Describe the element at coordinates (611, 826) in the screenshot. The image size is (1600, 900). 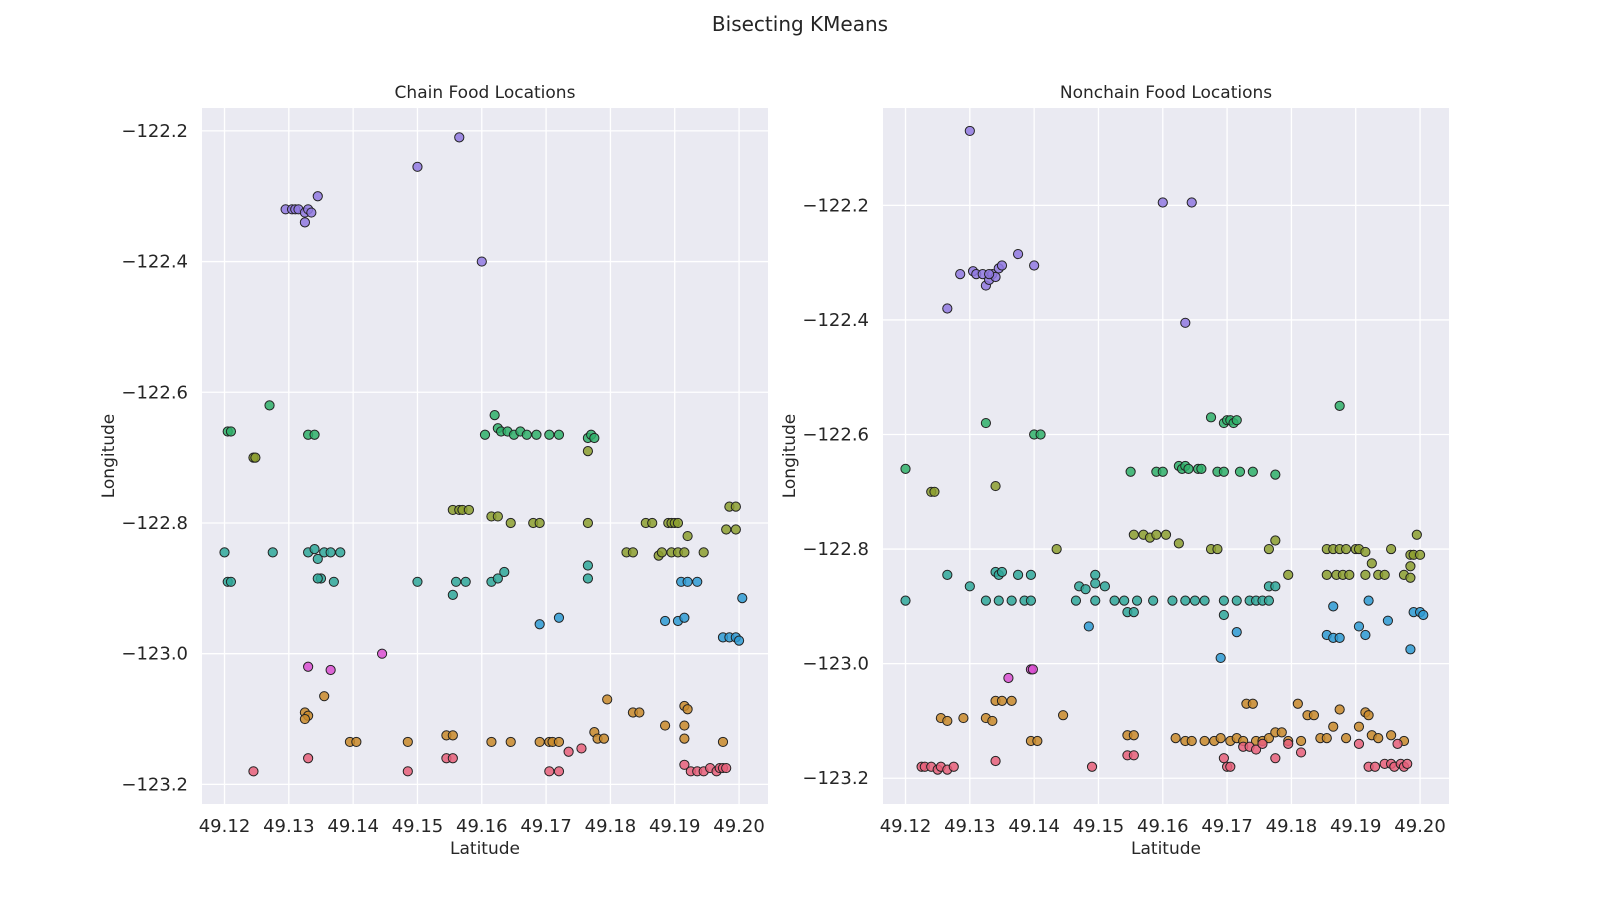
I see `x-tick-label: 49.18` at that location.